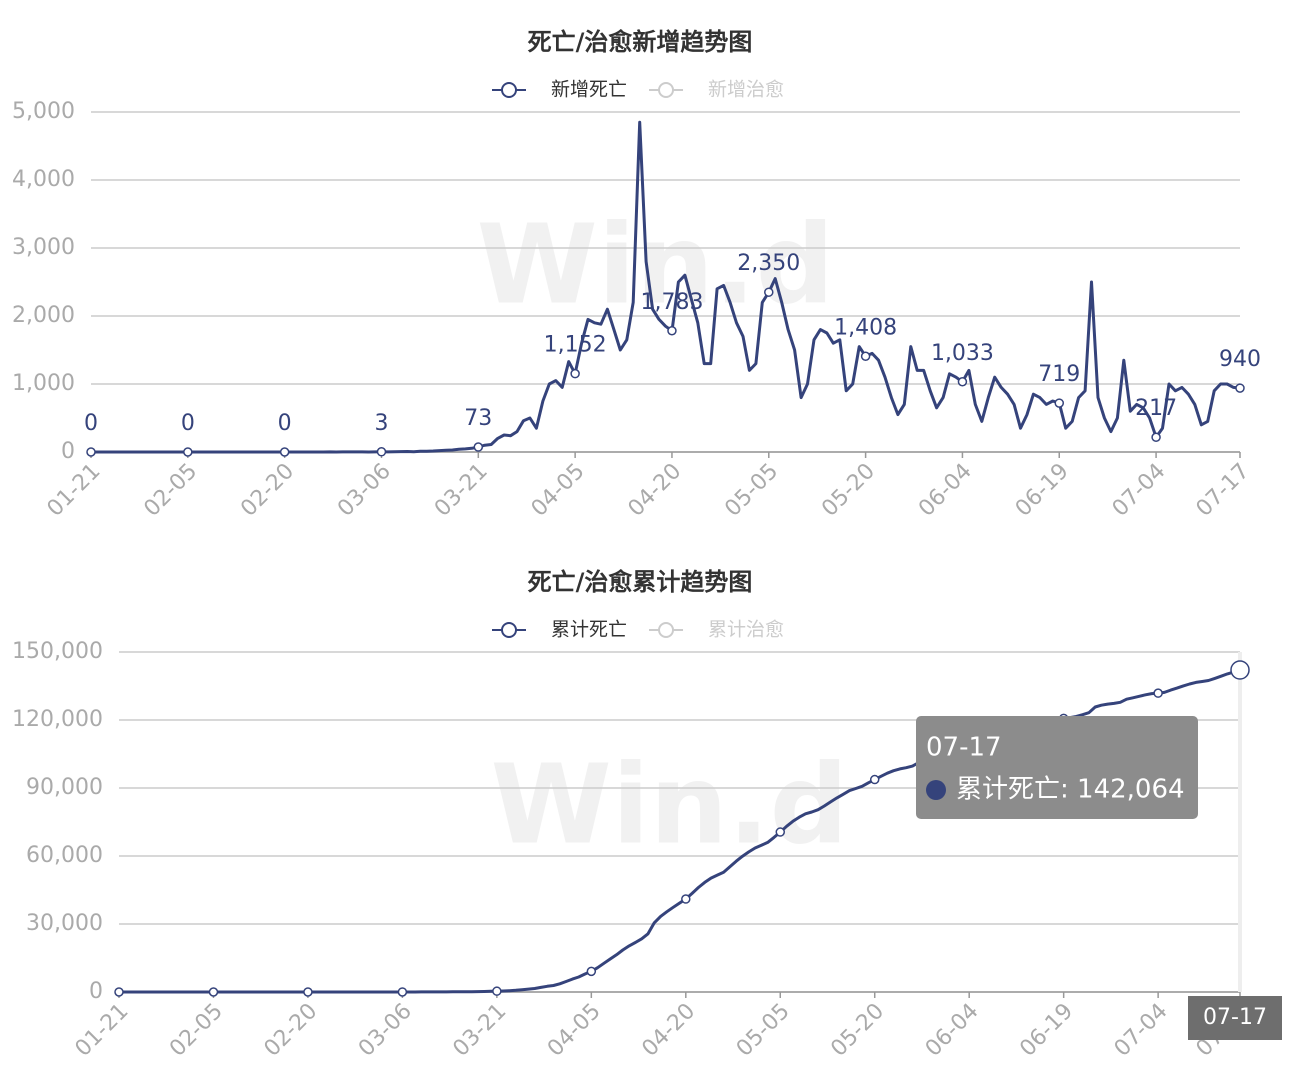  Describe the element at coordinates (936, 790) in the screenshot. I see `tooltip-dot` at that location.